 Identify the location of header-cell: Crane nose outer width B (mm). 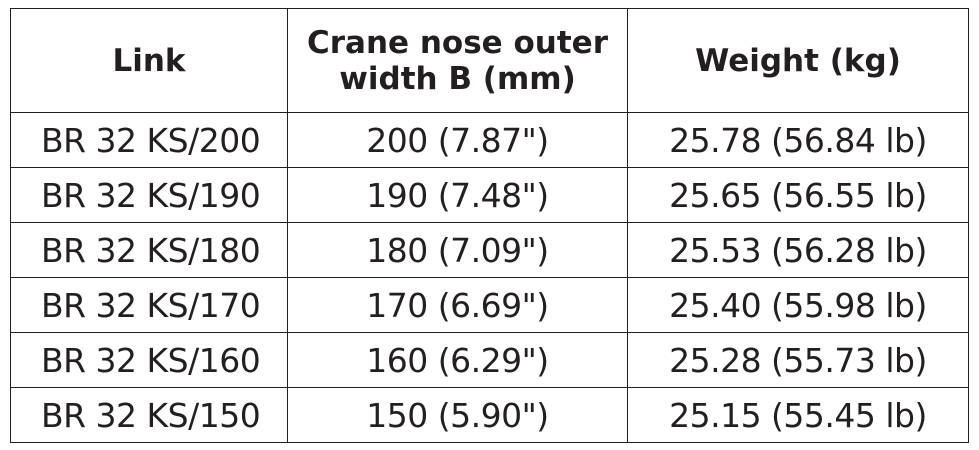
(457, 60).